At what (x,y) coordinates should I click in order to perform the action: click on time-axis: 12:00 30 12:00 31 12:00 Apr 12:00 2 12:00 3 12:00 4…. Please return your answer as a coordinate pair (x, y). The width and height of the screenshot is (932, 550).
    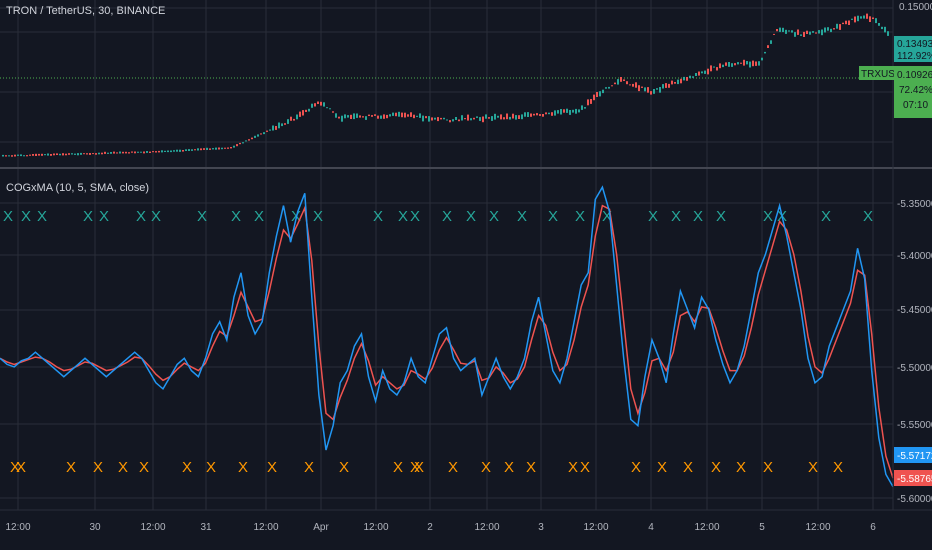
    Looking at the image, I should click on (466, 521).